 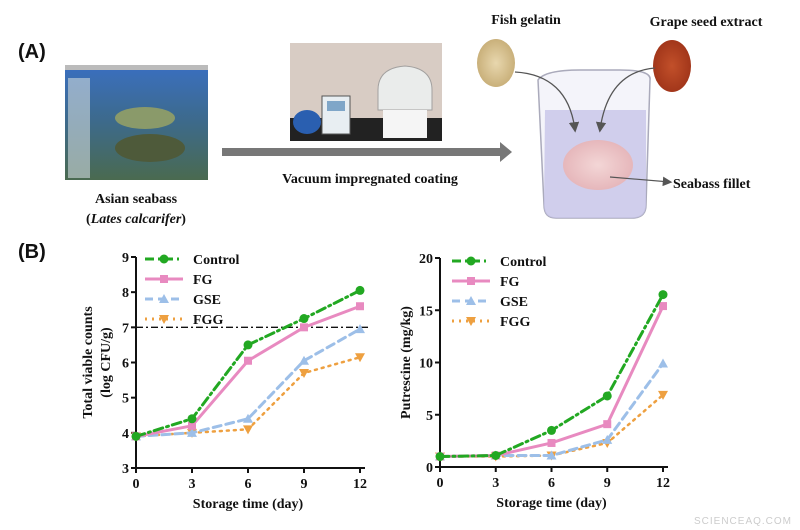 What do you see at coordinates (496, 63) in the screenshot?
I see `fish-gelatin-powder` at bounding box center [496, 63].